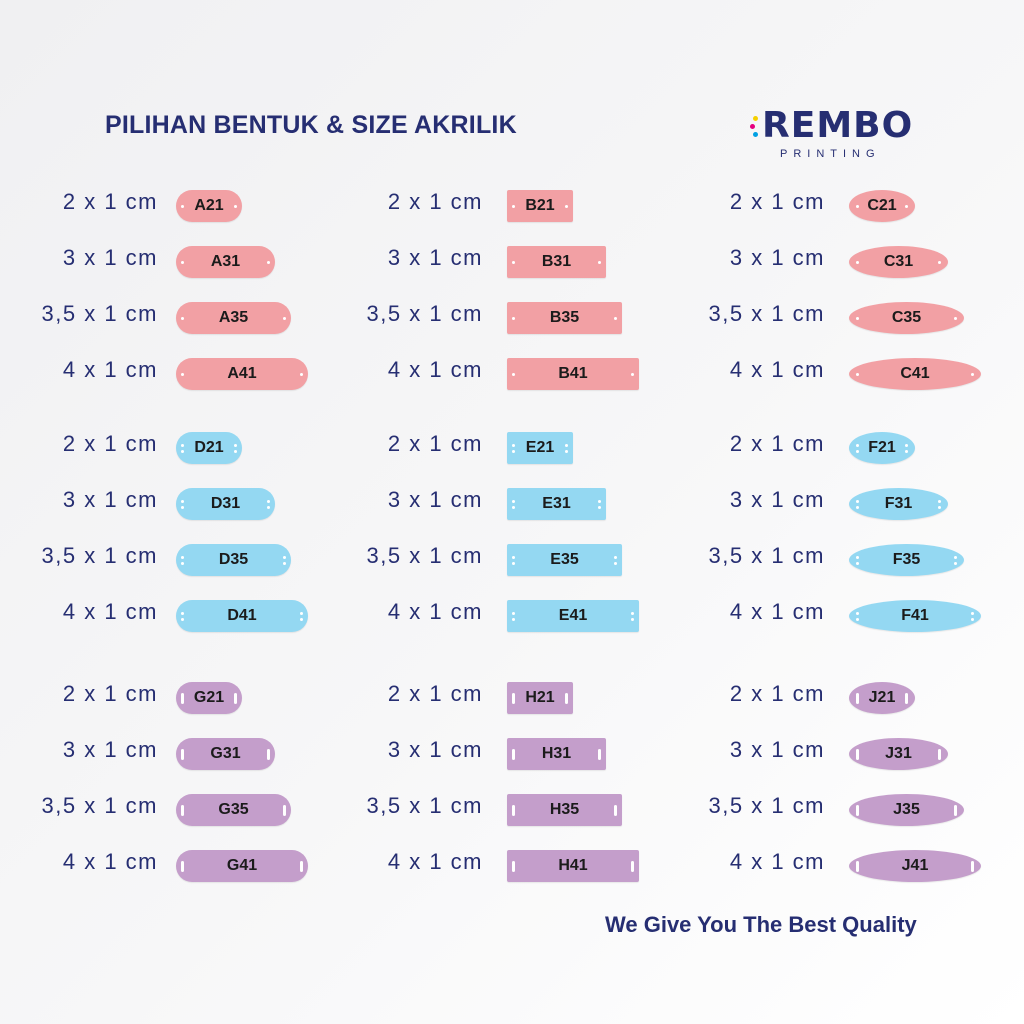 The width and height of the screenshot is (1024, 1024). Describe the element at coordinates (573, 865) in the screenshot. I see `tag-code: H41` at that location.